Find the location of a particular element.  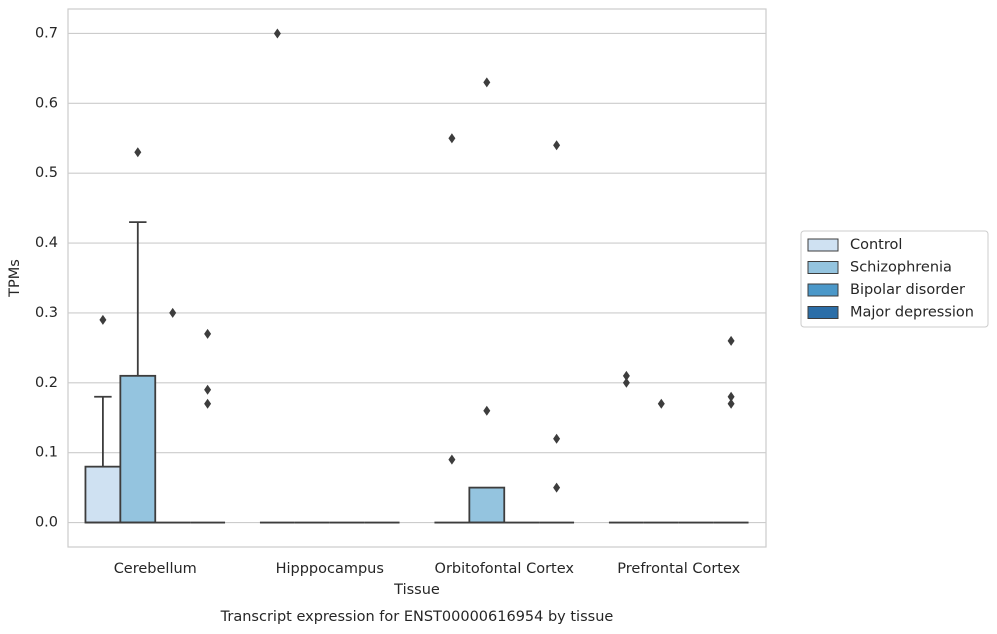

y-tick-label: 0.4 is located at coordinates (46, 243).